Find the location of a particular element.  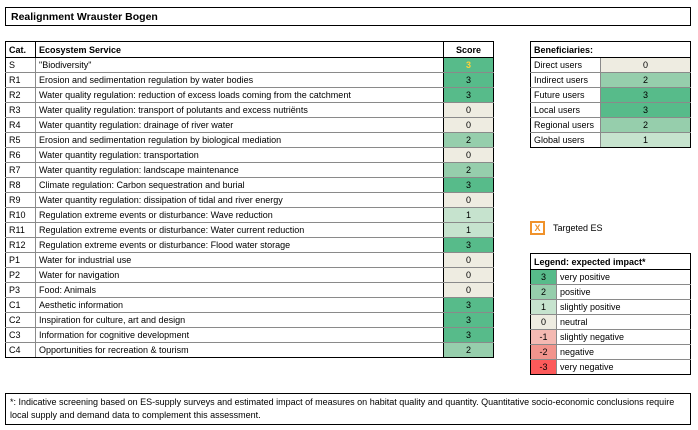

legend-label: negative is located at coordinates (623, 352).